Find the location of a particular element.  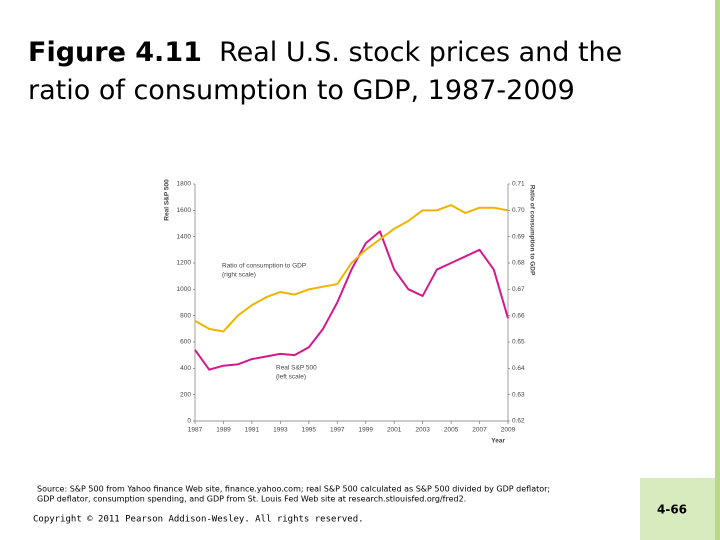

page-number-box is located at coordinates (677, 509).